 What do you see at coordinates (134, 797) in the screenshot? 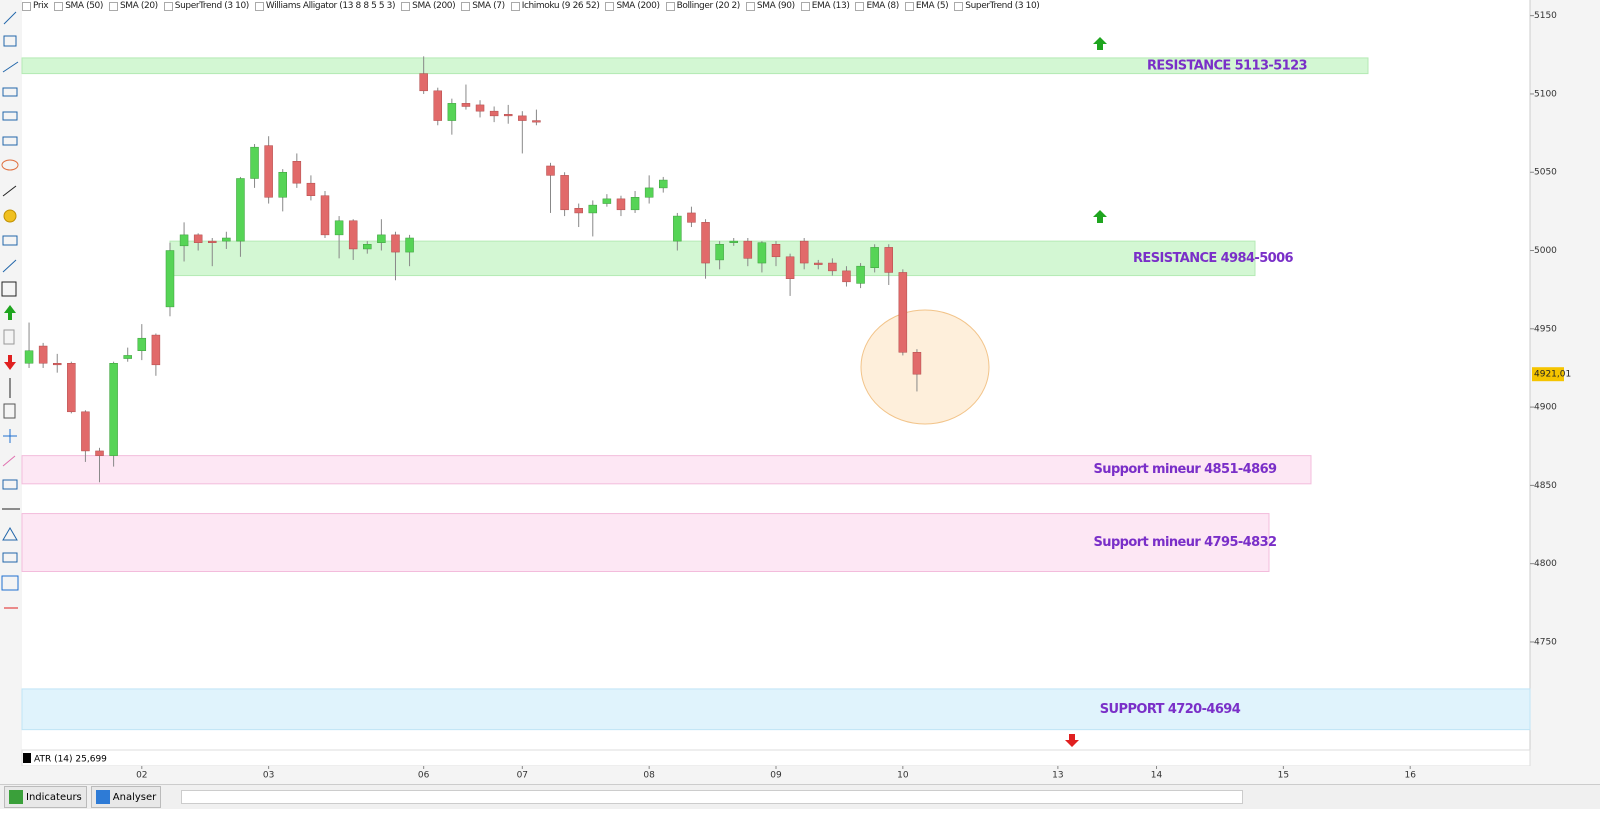
I see `analyze-text: Analyser` at bounding box center [134, 797].